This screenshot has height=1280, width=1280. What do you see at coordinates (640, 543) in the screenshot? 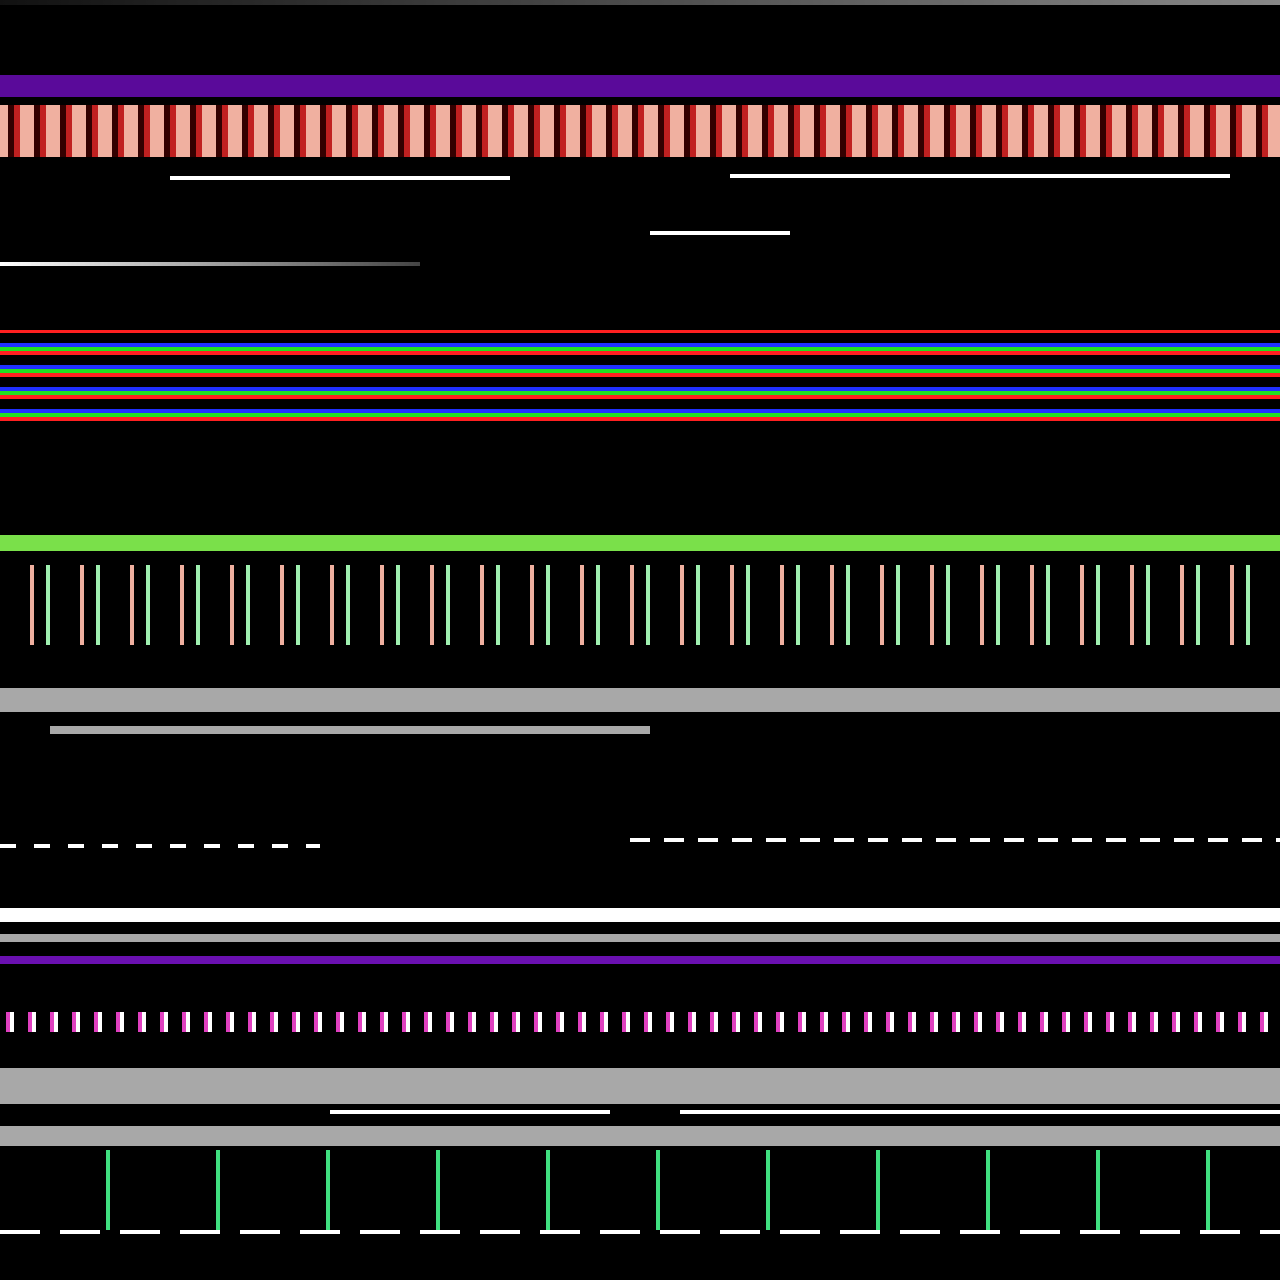
I see `green-noise-band` at bounding box center [640, 543].